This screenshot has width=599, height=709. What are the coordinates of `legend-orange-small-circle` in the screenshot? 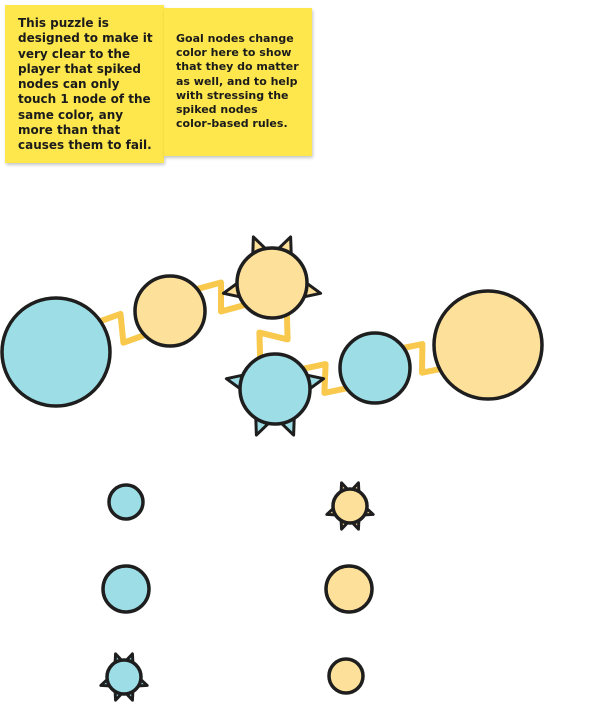 It's located at (346, 676).